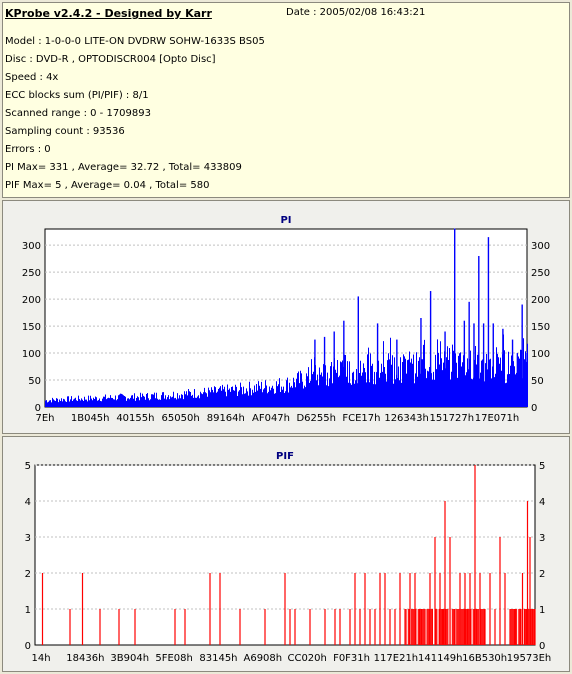 The height and width of the screenshot is (674, 572). I want to click on pif-ytick-left: 4, so click(28, 502).